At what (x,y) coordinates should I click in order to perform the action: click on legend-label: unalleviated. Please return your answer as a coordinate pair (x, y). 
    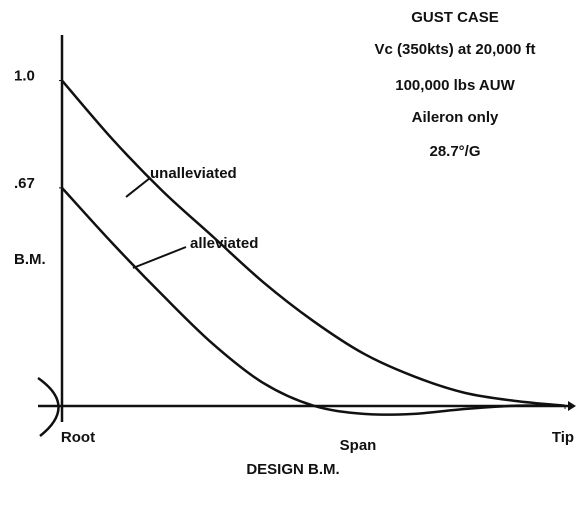
    Looking at the image, I should click on (193, 173).